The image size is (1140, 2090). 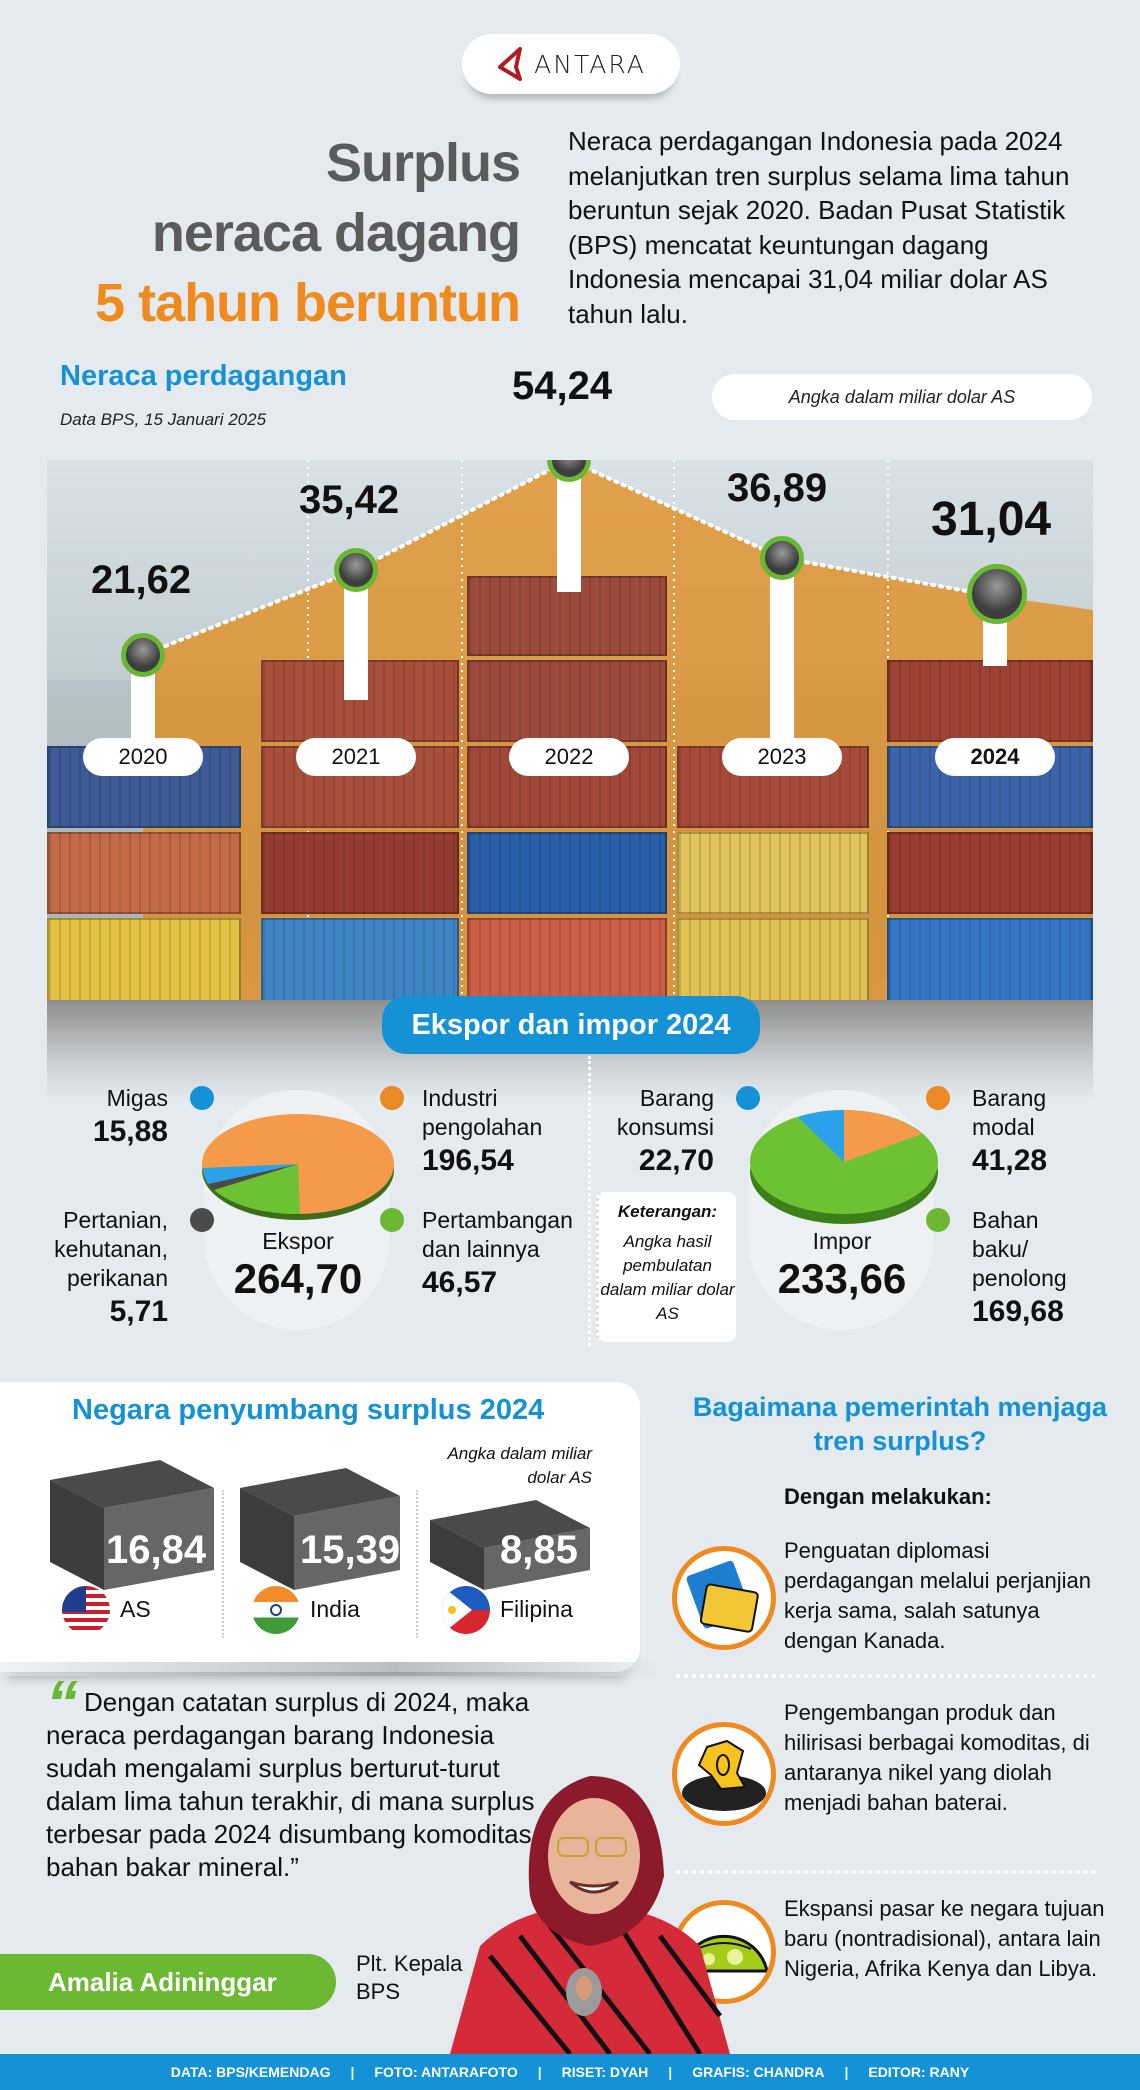 What do you see at coordinates (665, 1131) in the screenshot?
I see `legend-barang-konsumsi: Barang konsumsi 22,70` at bounding box center [665, 1131].